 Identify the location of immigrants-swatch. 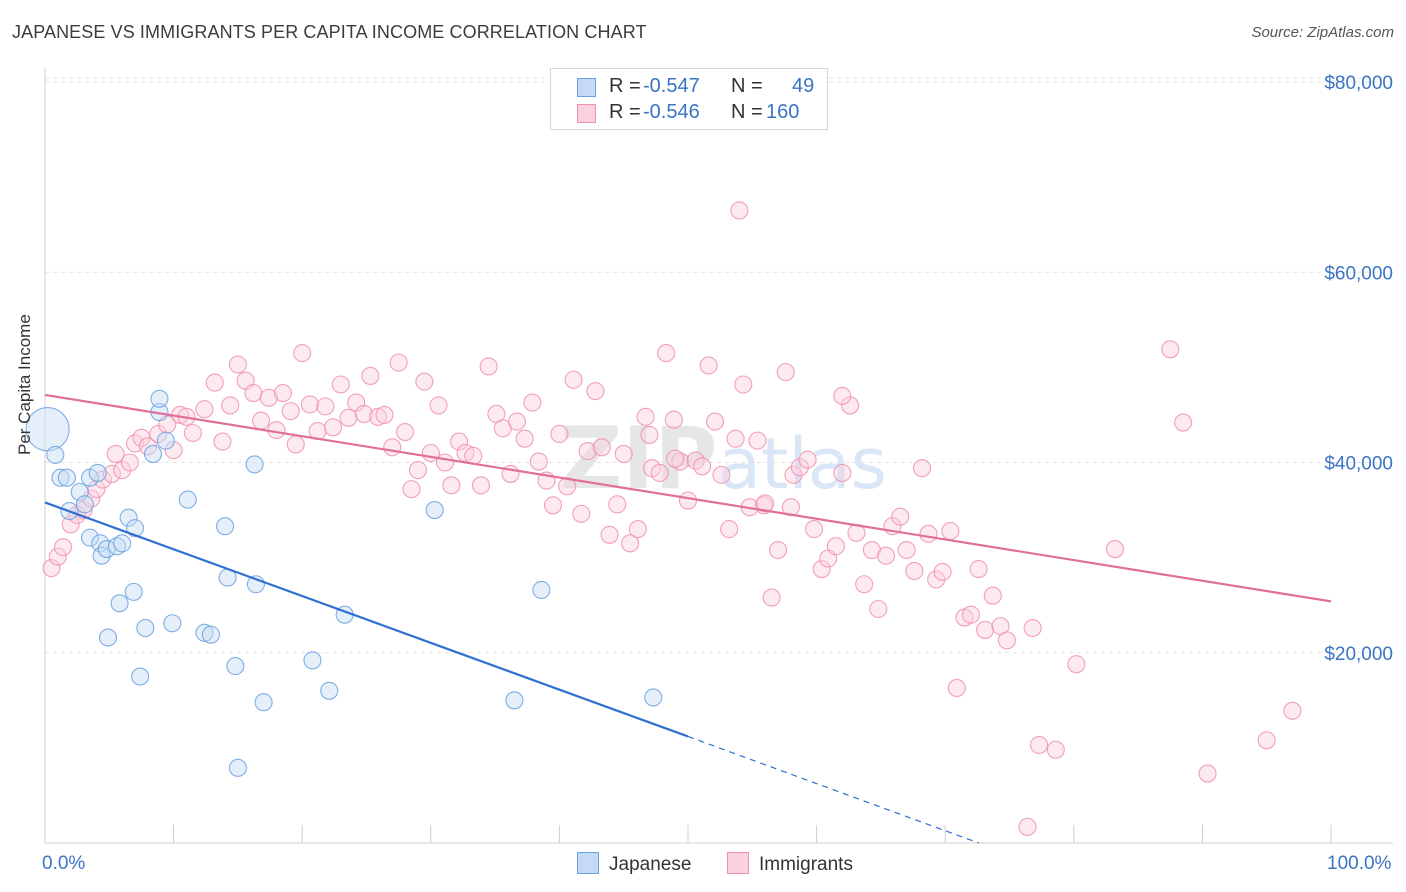
(586, 113).